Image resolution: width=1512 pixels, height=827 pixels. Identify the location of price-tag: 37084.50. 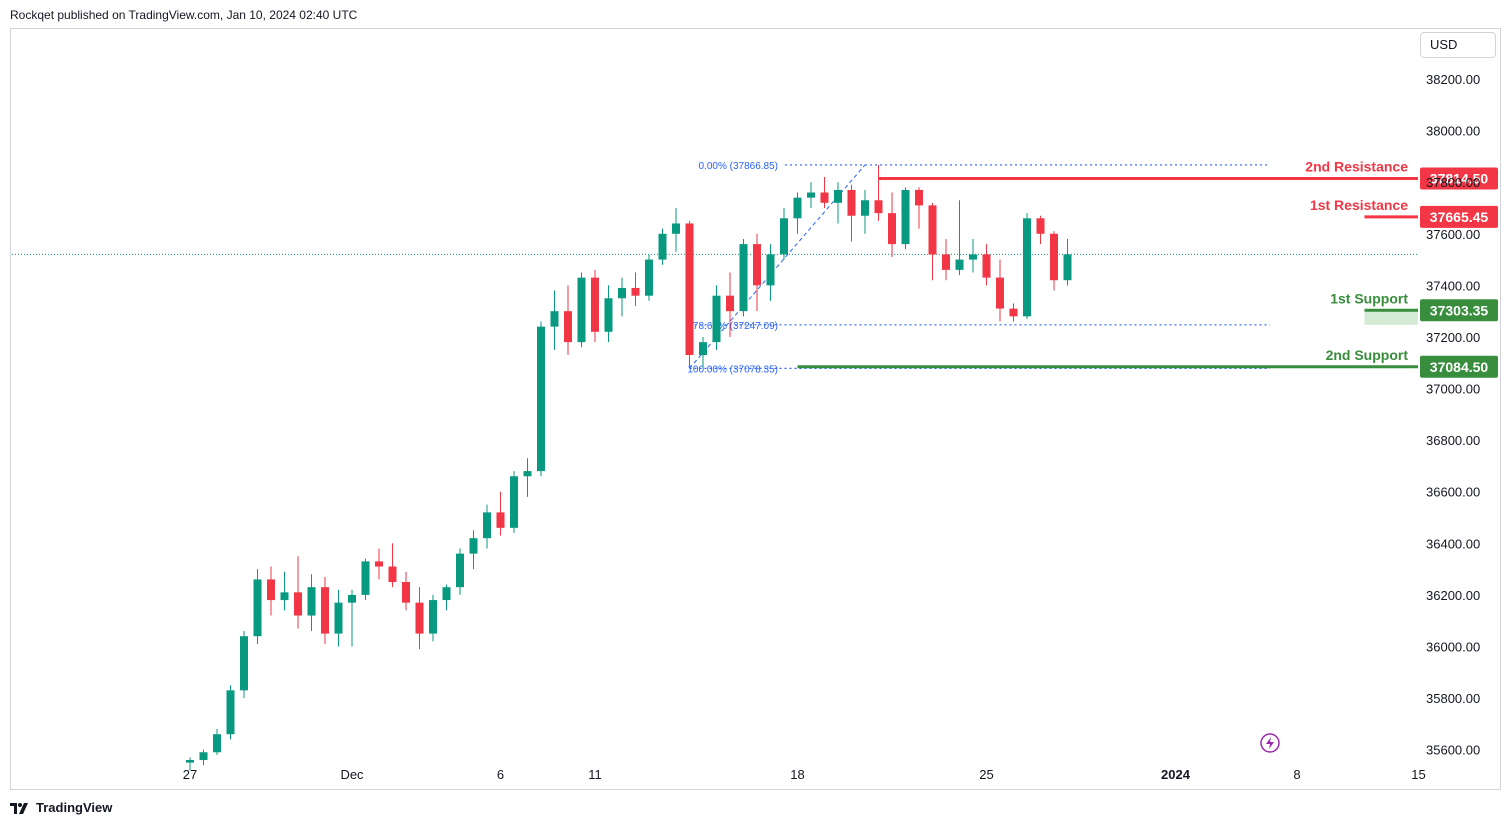
(1459, 366).